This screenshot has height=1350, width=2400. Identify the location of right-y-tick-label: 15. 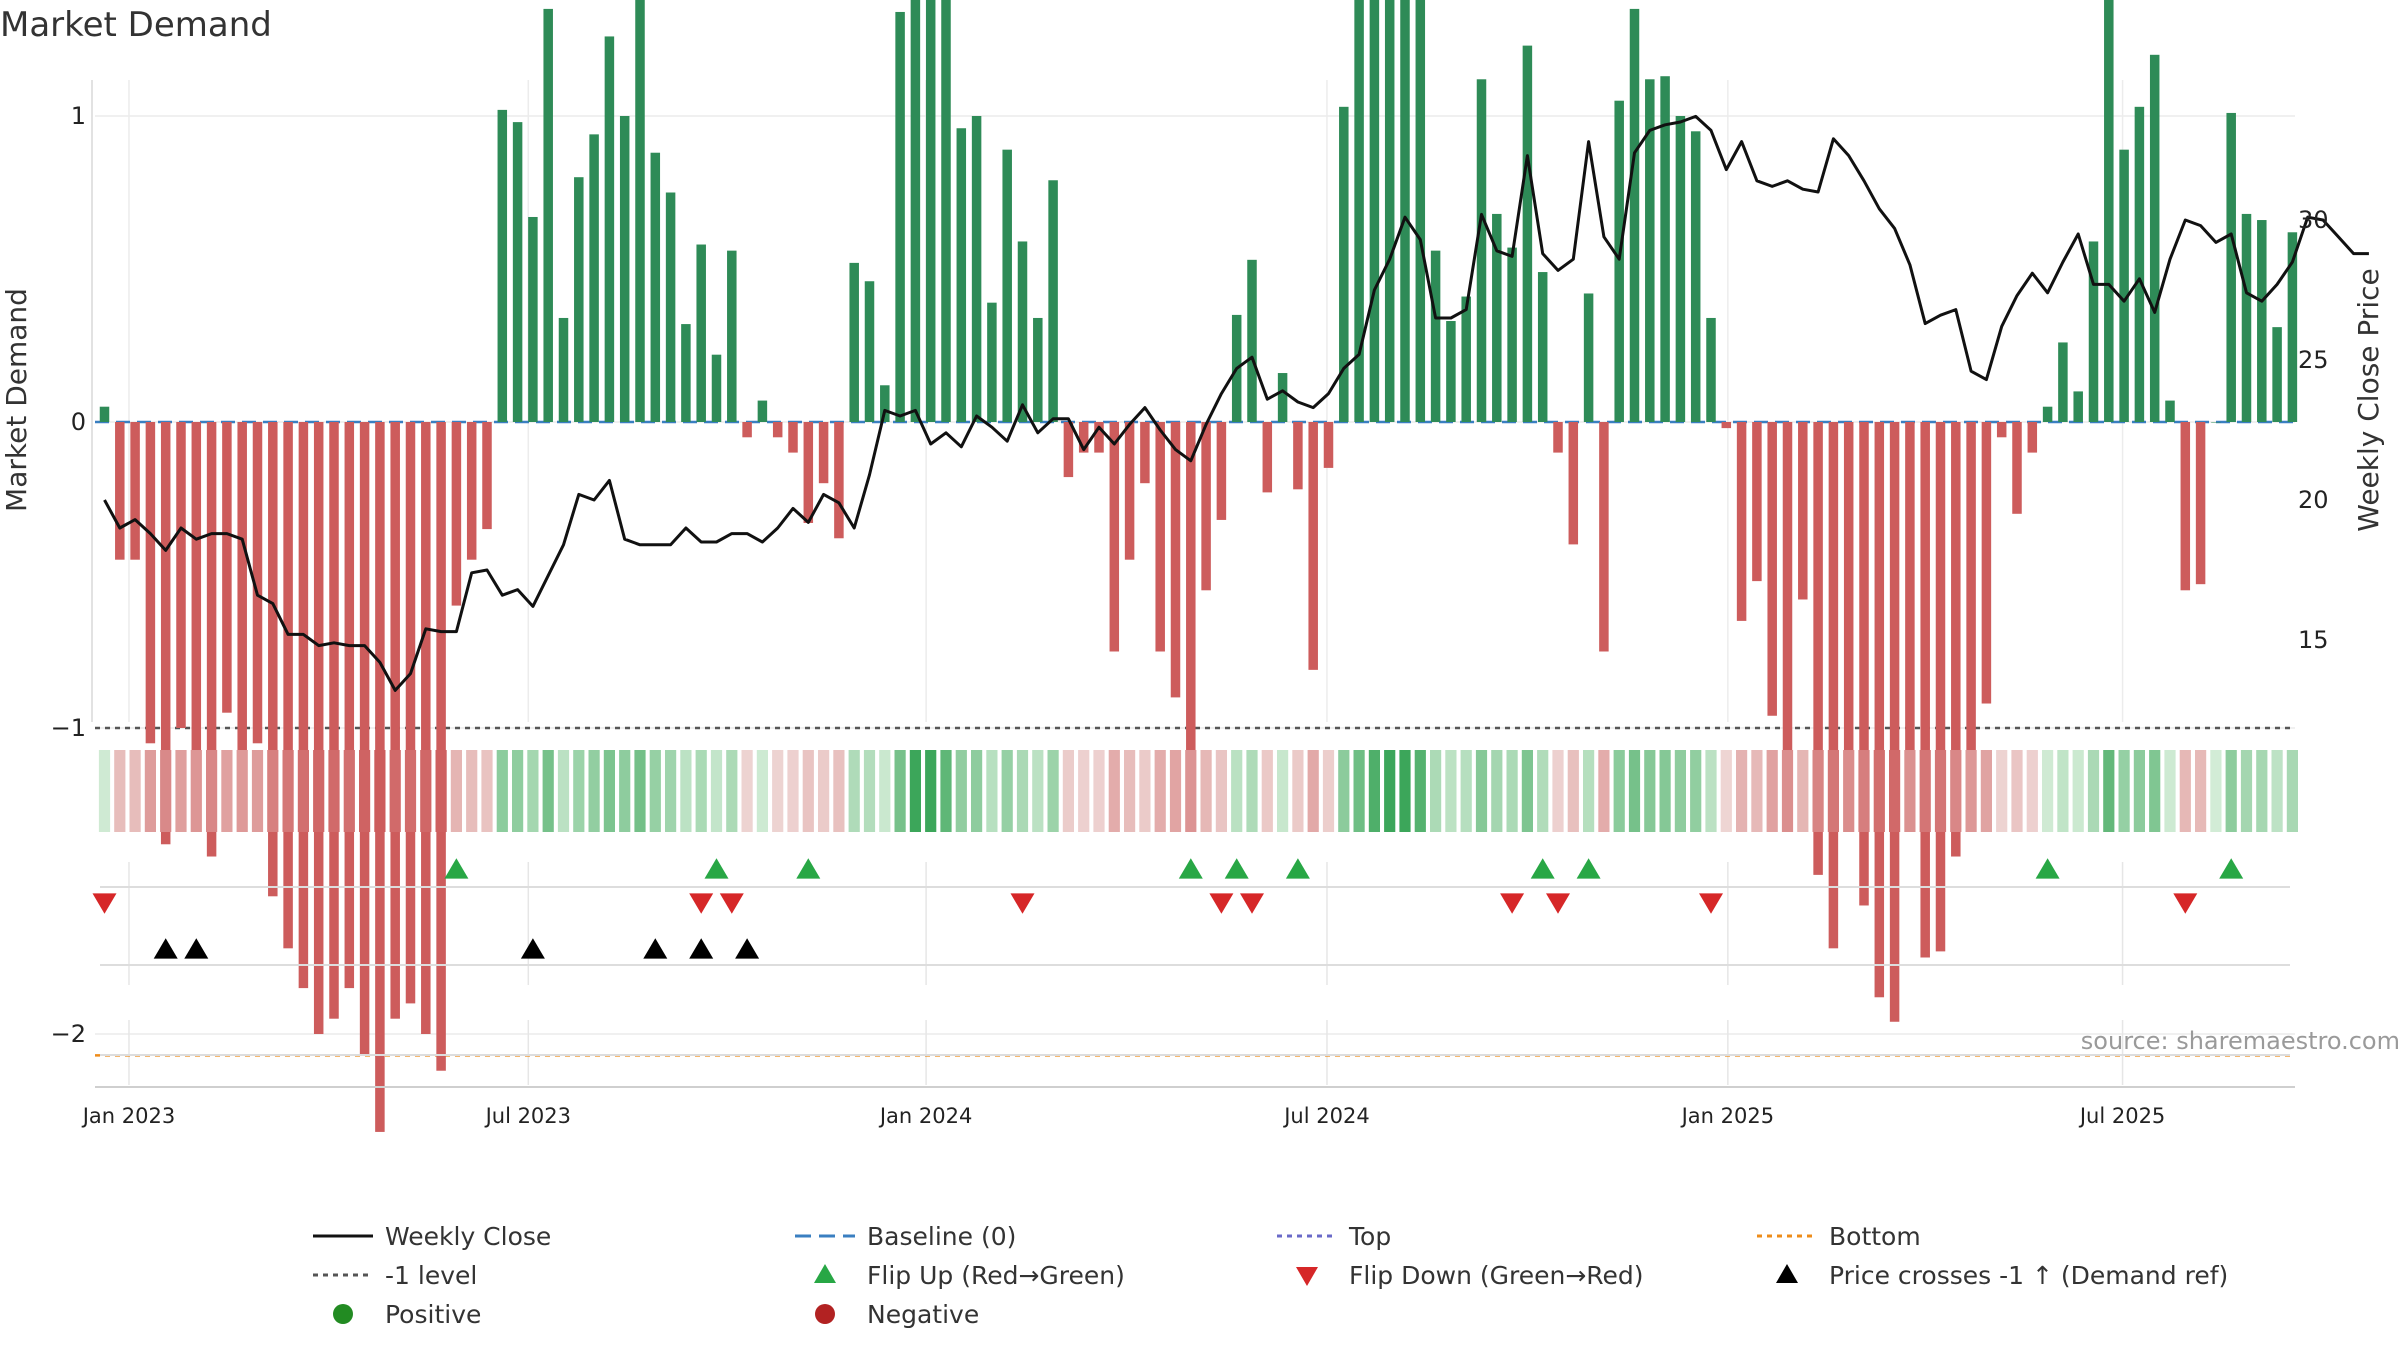
(2313, 640).